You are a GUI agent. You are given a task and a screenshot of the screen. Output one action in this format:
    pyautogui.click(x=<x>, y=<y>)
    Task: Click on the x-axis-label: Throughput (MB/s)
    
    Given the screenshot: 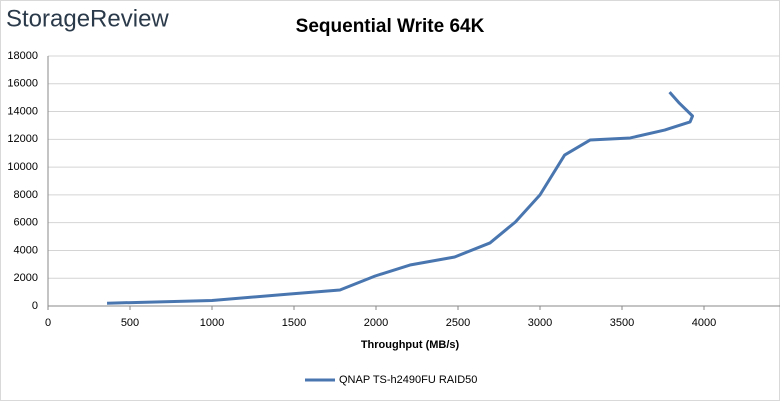 What is the action you would take?
    pyautogui.click(x=410, y=345)
    